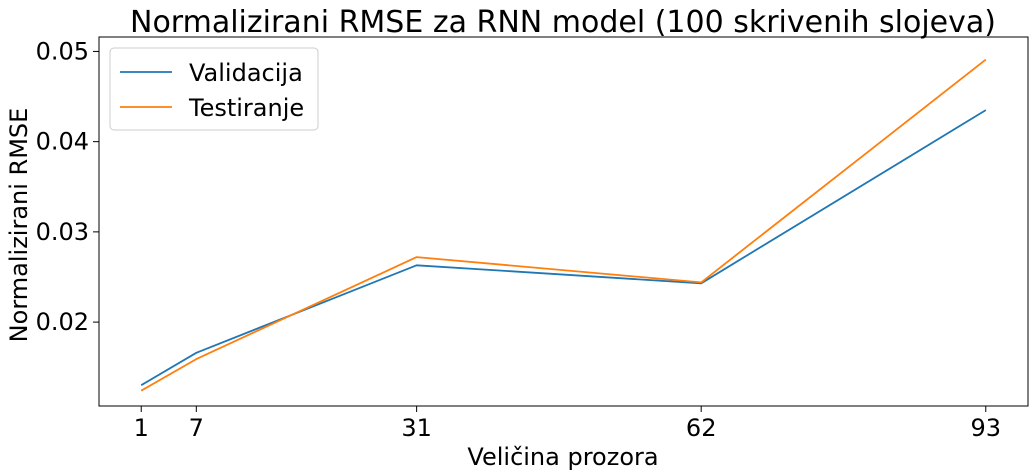 Image resolution: width=1036 pixels, height=476 pixels. I want to click on x-tick-label: 7, so click(196, 428).